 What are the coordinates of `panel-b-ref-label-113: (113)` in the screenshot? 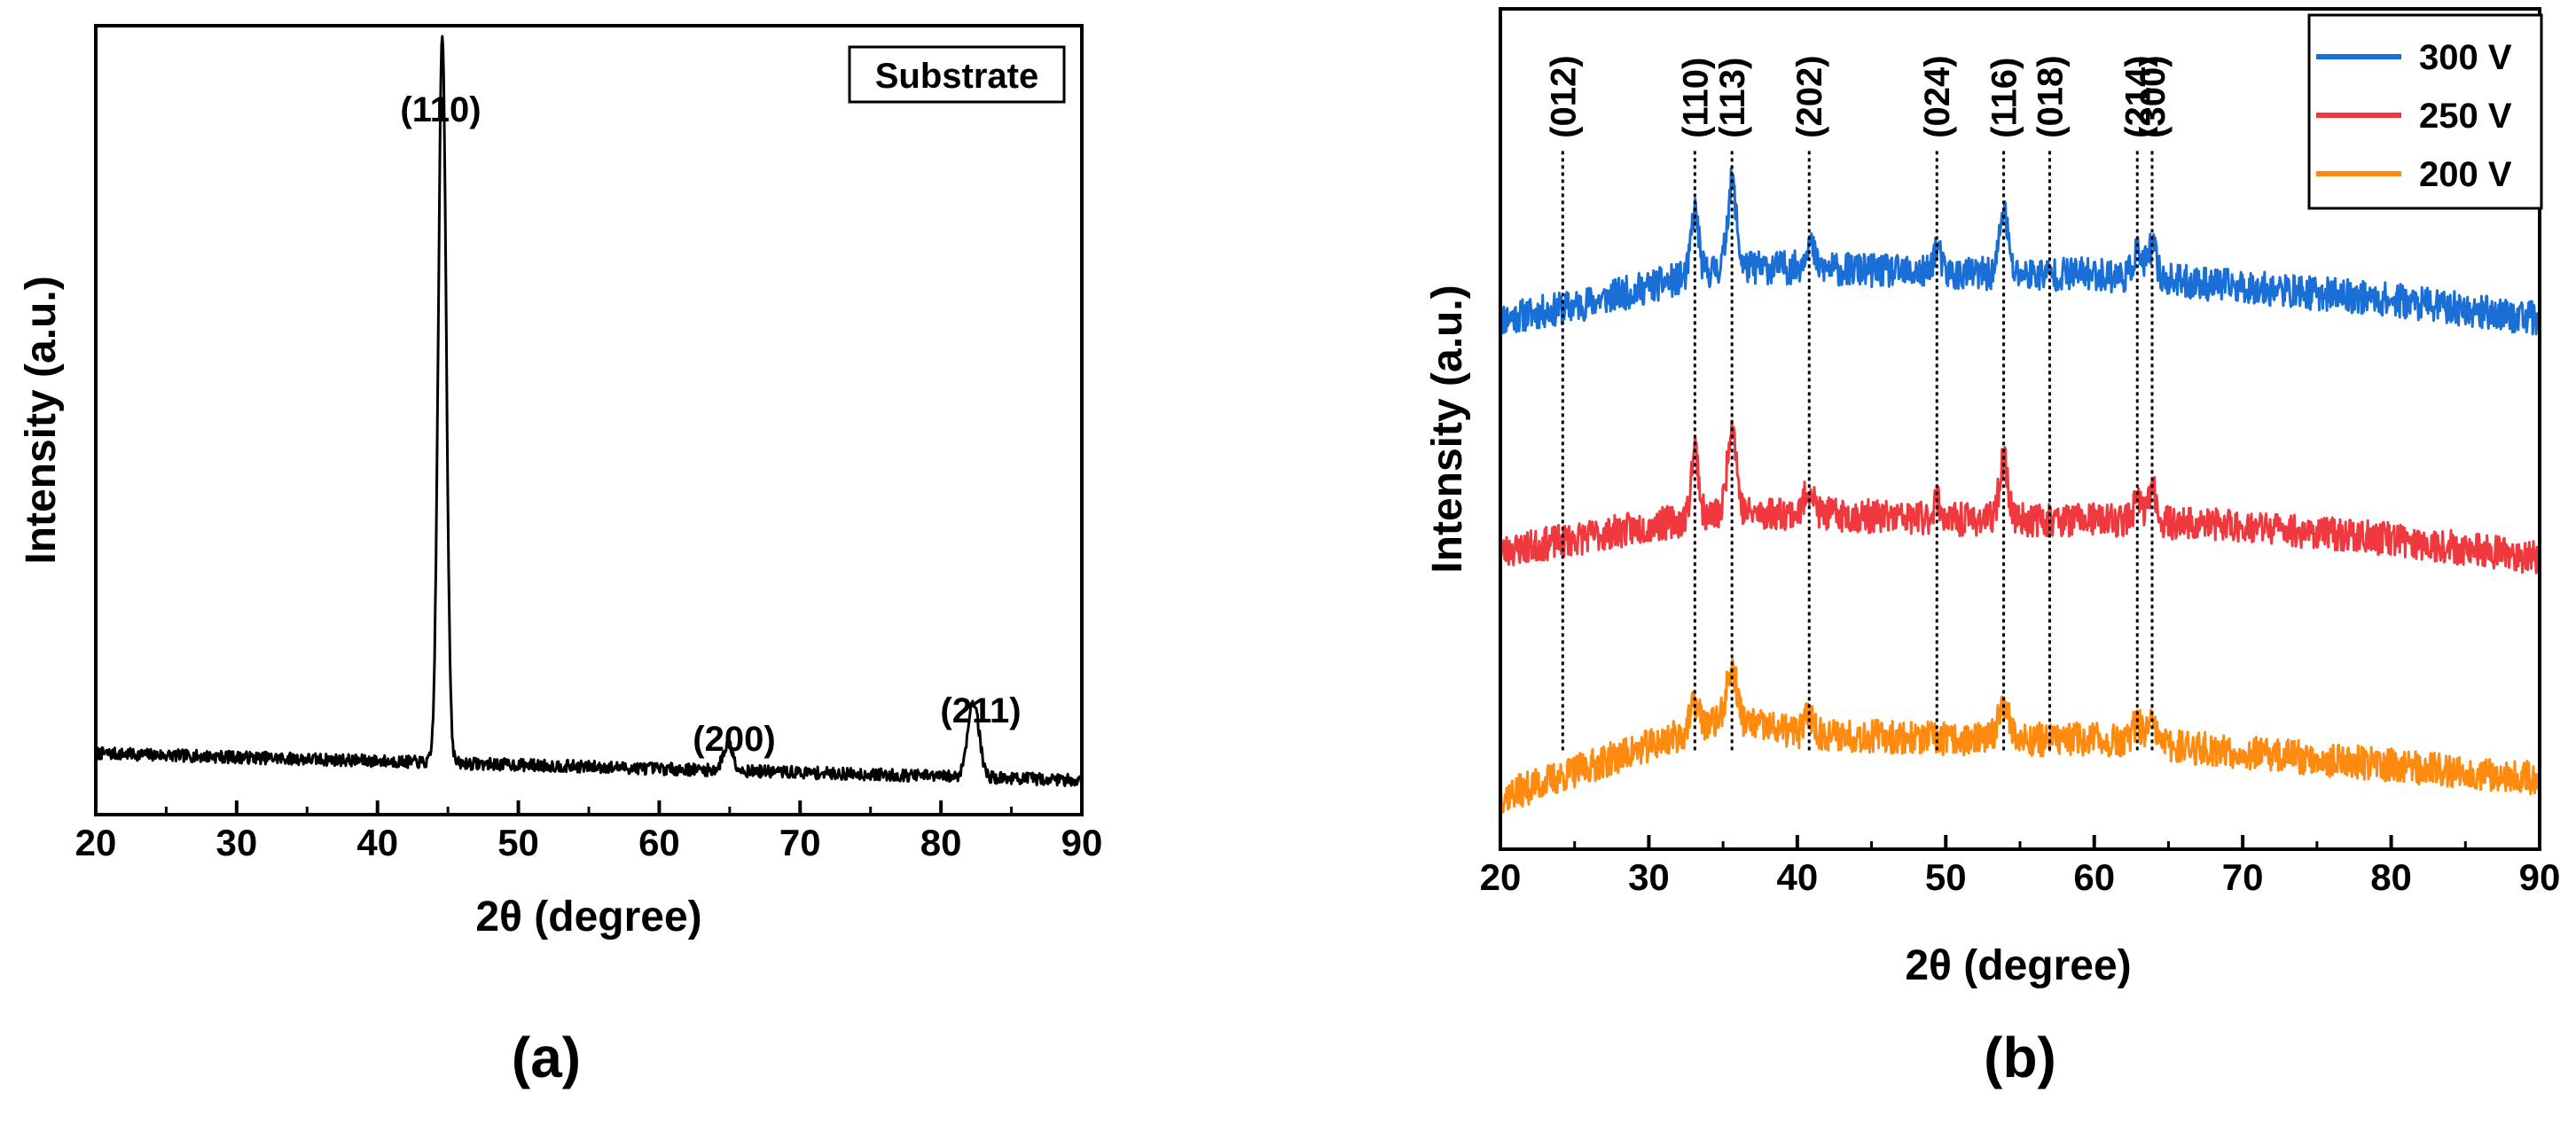 It's located at (1732, 98).